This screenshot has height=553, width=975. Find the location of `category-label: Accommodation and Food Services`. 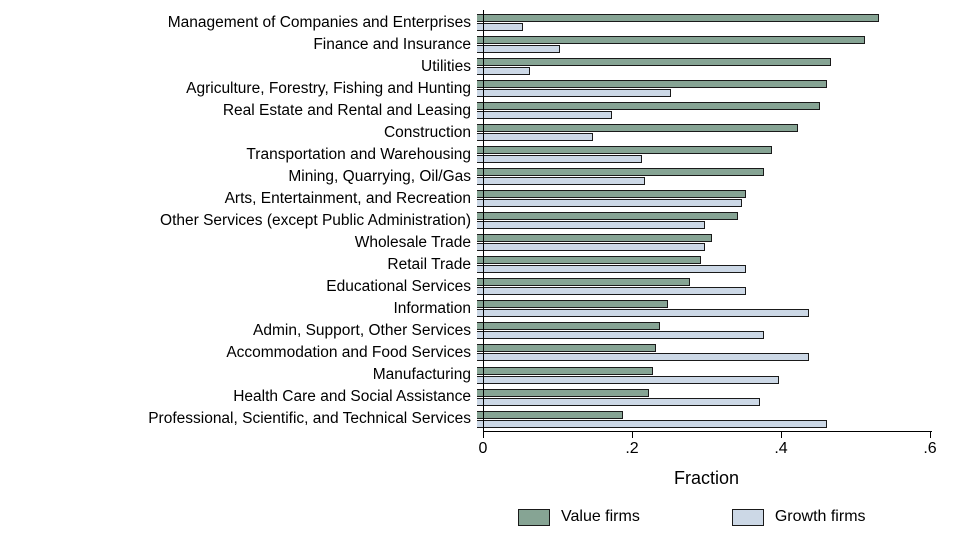

category-label: Accommodation and Food Services is located at coordinates (348, 353).